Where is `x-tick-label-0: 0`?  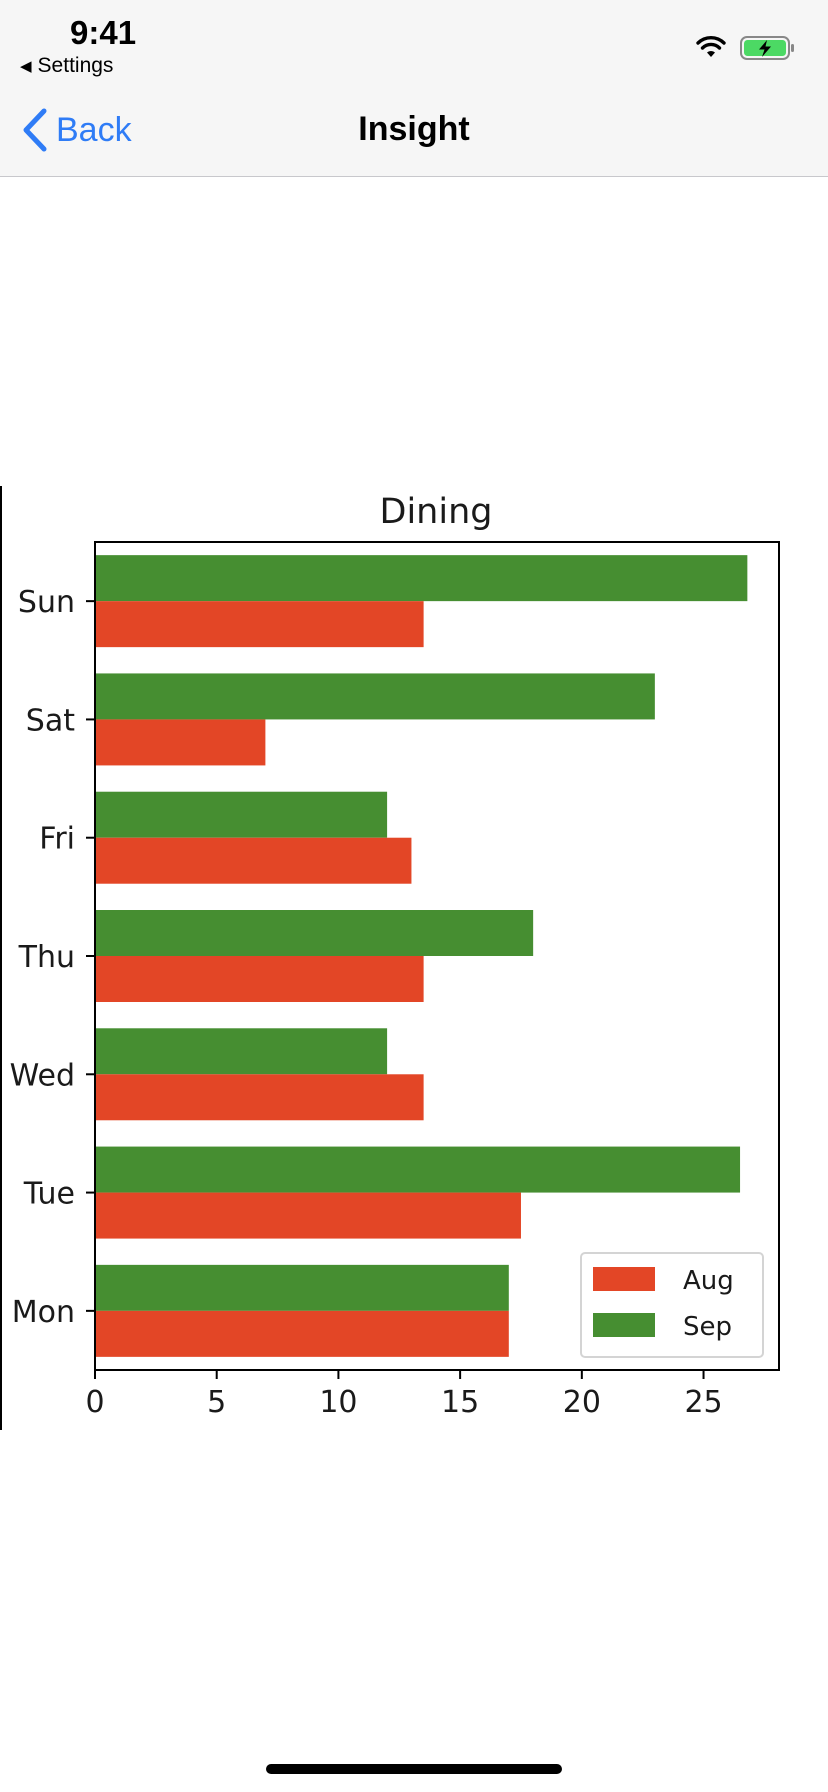
x-tick-label-0: 0 is located at coordinates (94, 1402).